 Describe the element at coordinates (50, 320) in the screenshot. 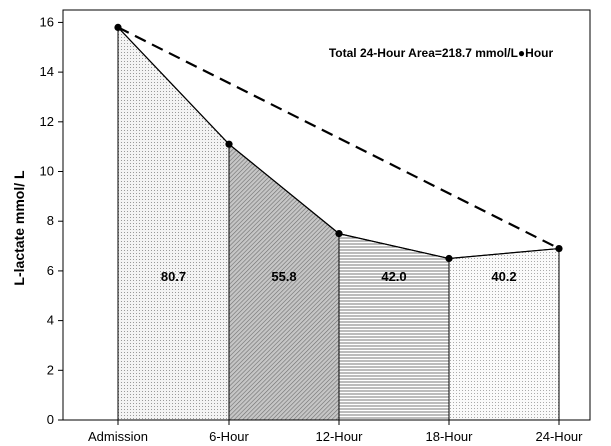

I see `y-tick-label: 4` at that location.